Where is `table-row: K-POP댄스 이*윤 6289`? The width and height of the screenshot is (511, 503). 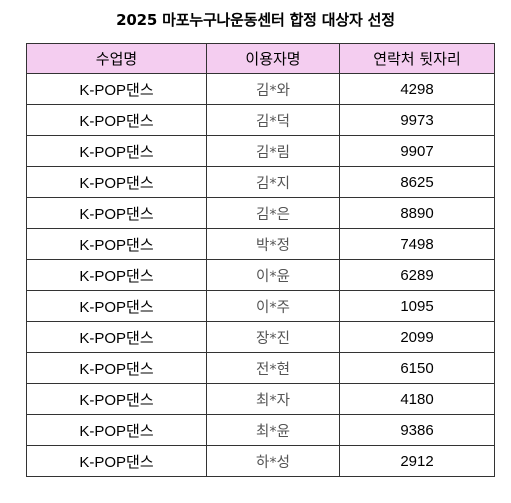
table-row: K-POP댄스 이*윤 6289 is located at coordinates (260, 275).